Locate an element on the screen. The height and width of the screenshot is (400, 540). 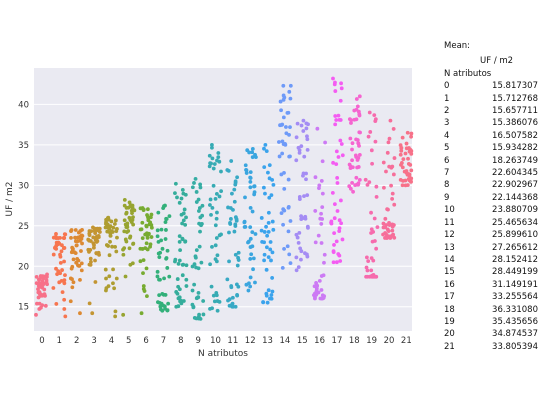
x-tick-label: 11 is located at coordinates (232, 341).